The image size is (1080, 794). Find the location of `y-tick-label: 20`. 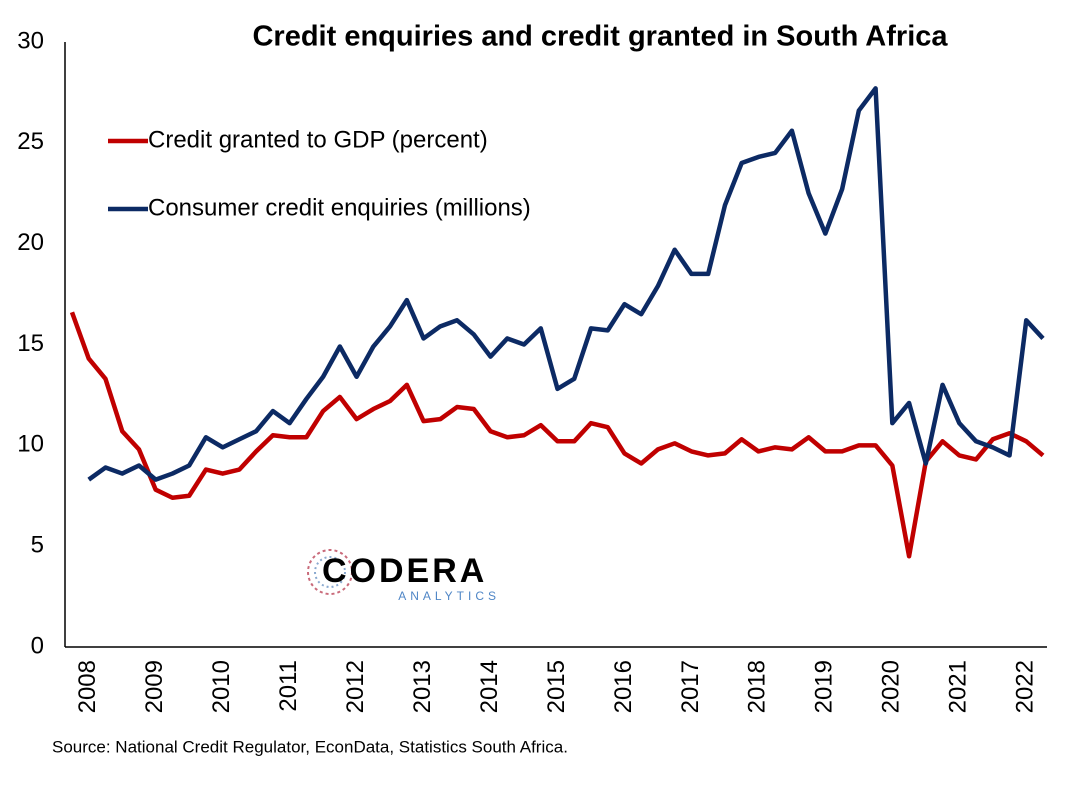

y-tick-label: 20 is located at coordinates (30, 242).